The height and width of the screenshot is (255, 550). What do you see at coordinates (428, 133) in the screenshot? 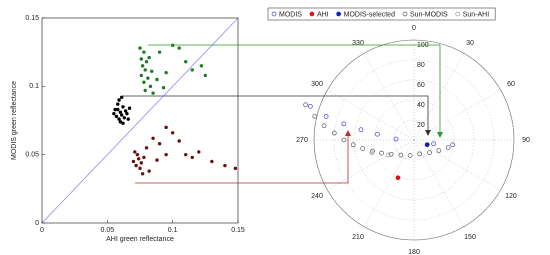
I see `arrow-head` at bounding box center [428, 133].